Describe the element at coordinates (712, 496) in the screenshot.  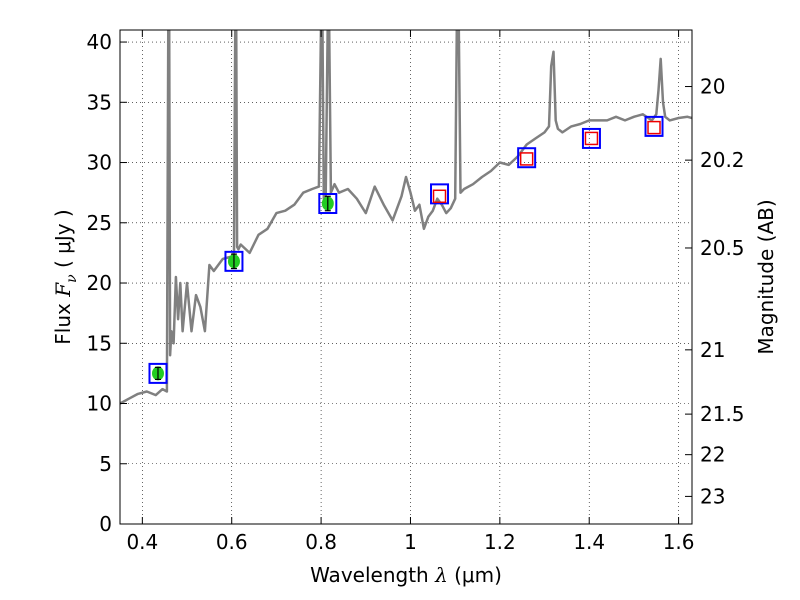
I see `y2-tick-label: 23` at that location.